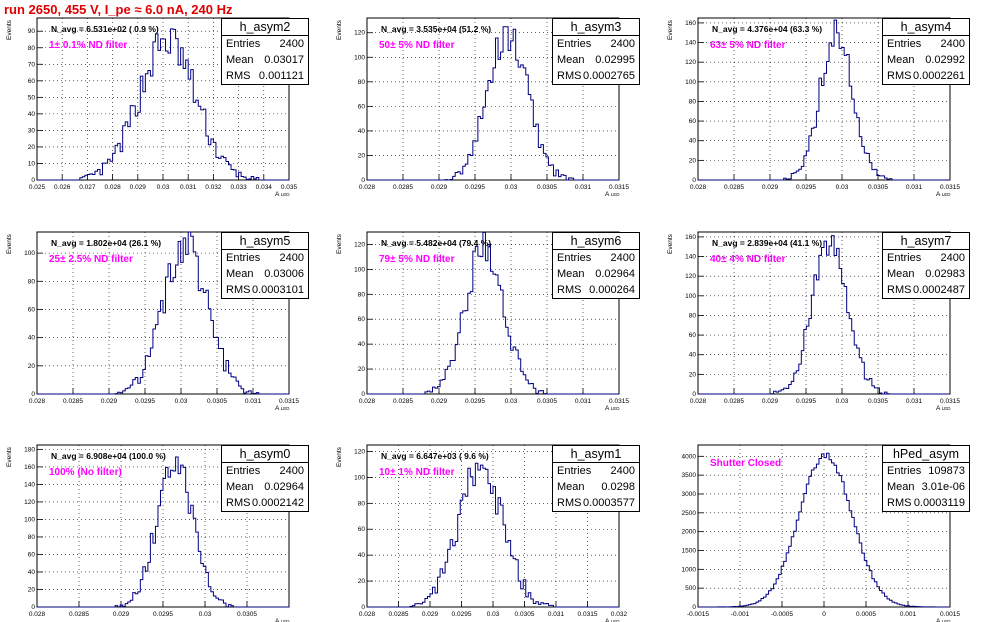 The width and height of the screenshot is (996, 622). I want to click on stats-rms-value: 0.0003119, so click(939, 503).